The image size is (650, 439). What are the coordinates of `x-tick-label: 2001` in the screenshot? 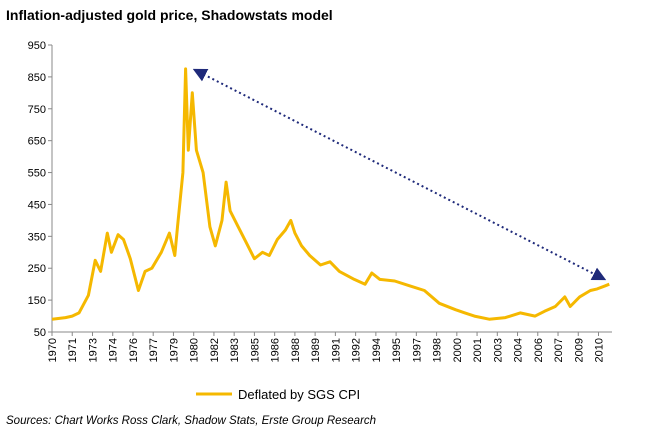 It's located at (478, 350).